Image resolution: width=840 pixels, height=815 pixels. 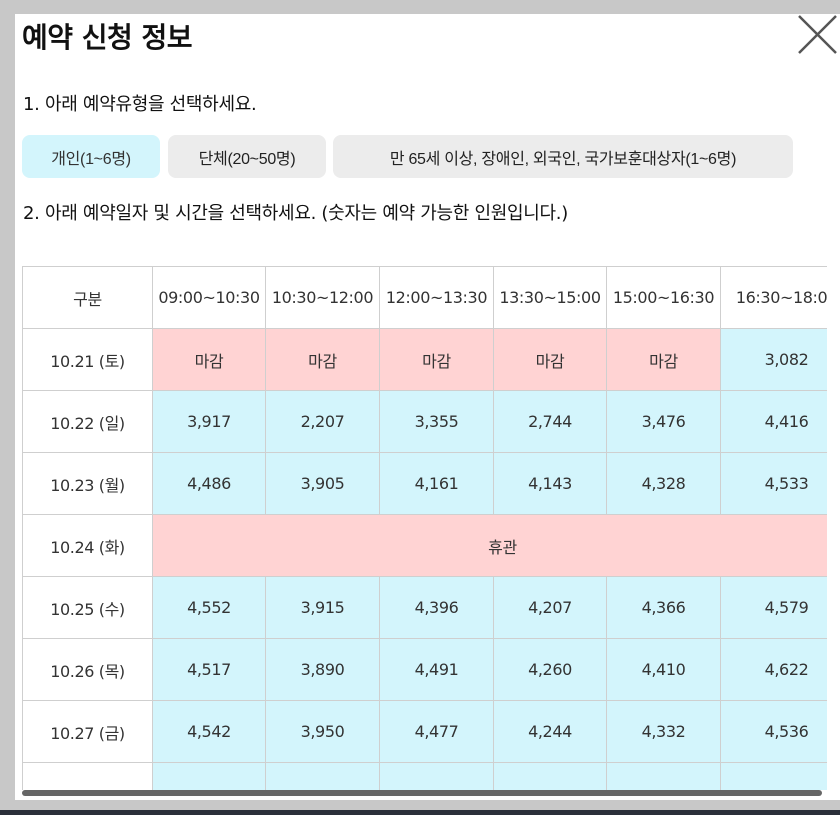 I want to click on type-special-button: 만 65세 이상, 장애인, 외국인, 국가보훈대상자(1~6명), so click(x=563, y=156).